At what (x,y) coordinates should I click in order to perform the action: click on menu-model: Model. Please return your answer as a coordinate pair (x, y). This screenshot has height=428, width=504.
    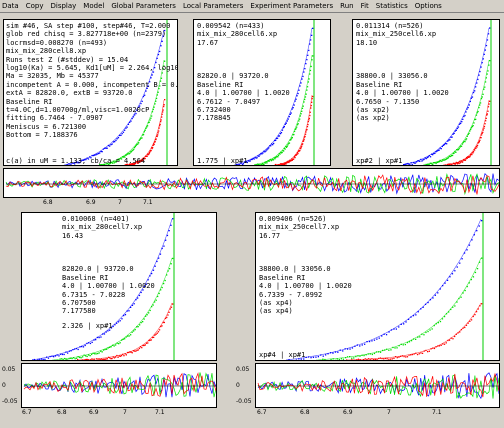
    Looking at the image, I should click on (93, 6).